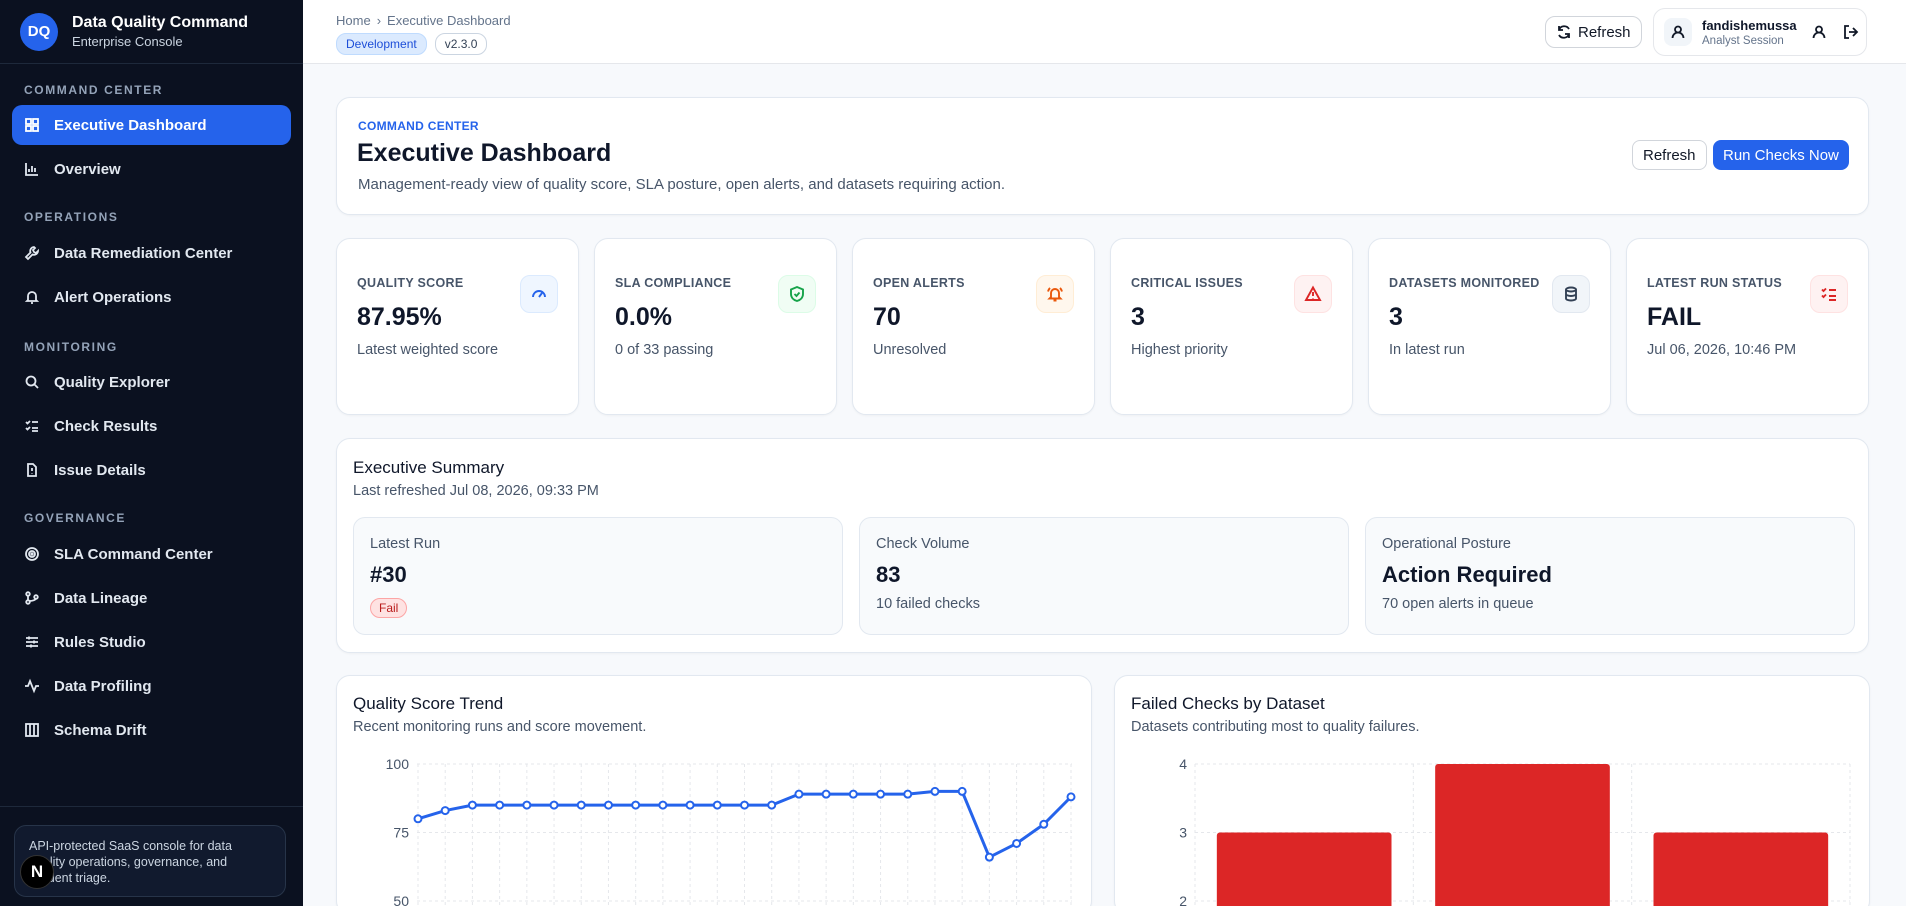 The image size is (1906, 906). I want to click on kpi-datasets-monitored: DATASETS MONITORED 3 In latest run, so click(1489, 326).